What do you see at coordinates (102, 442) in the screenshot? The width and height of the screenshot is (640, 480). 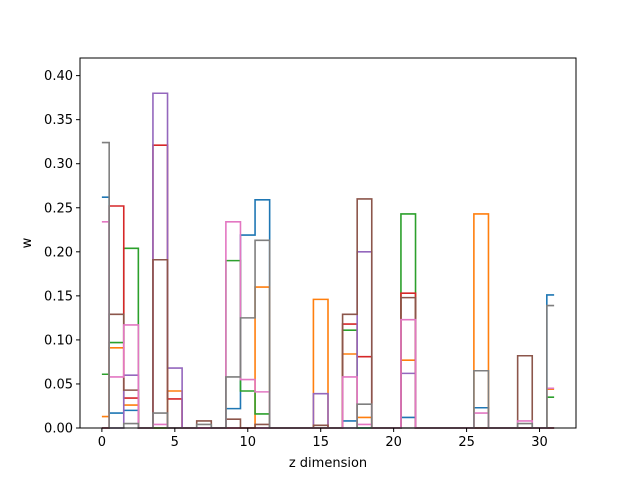 I see `x-tick-label: 0` at bounding box center [102, 442].